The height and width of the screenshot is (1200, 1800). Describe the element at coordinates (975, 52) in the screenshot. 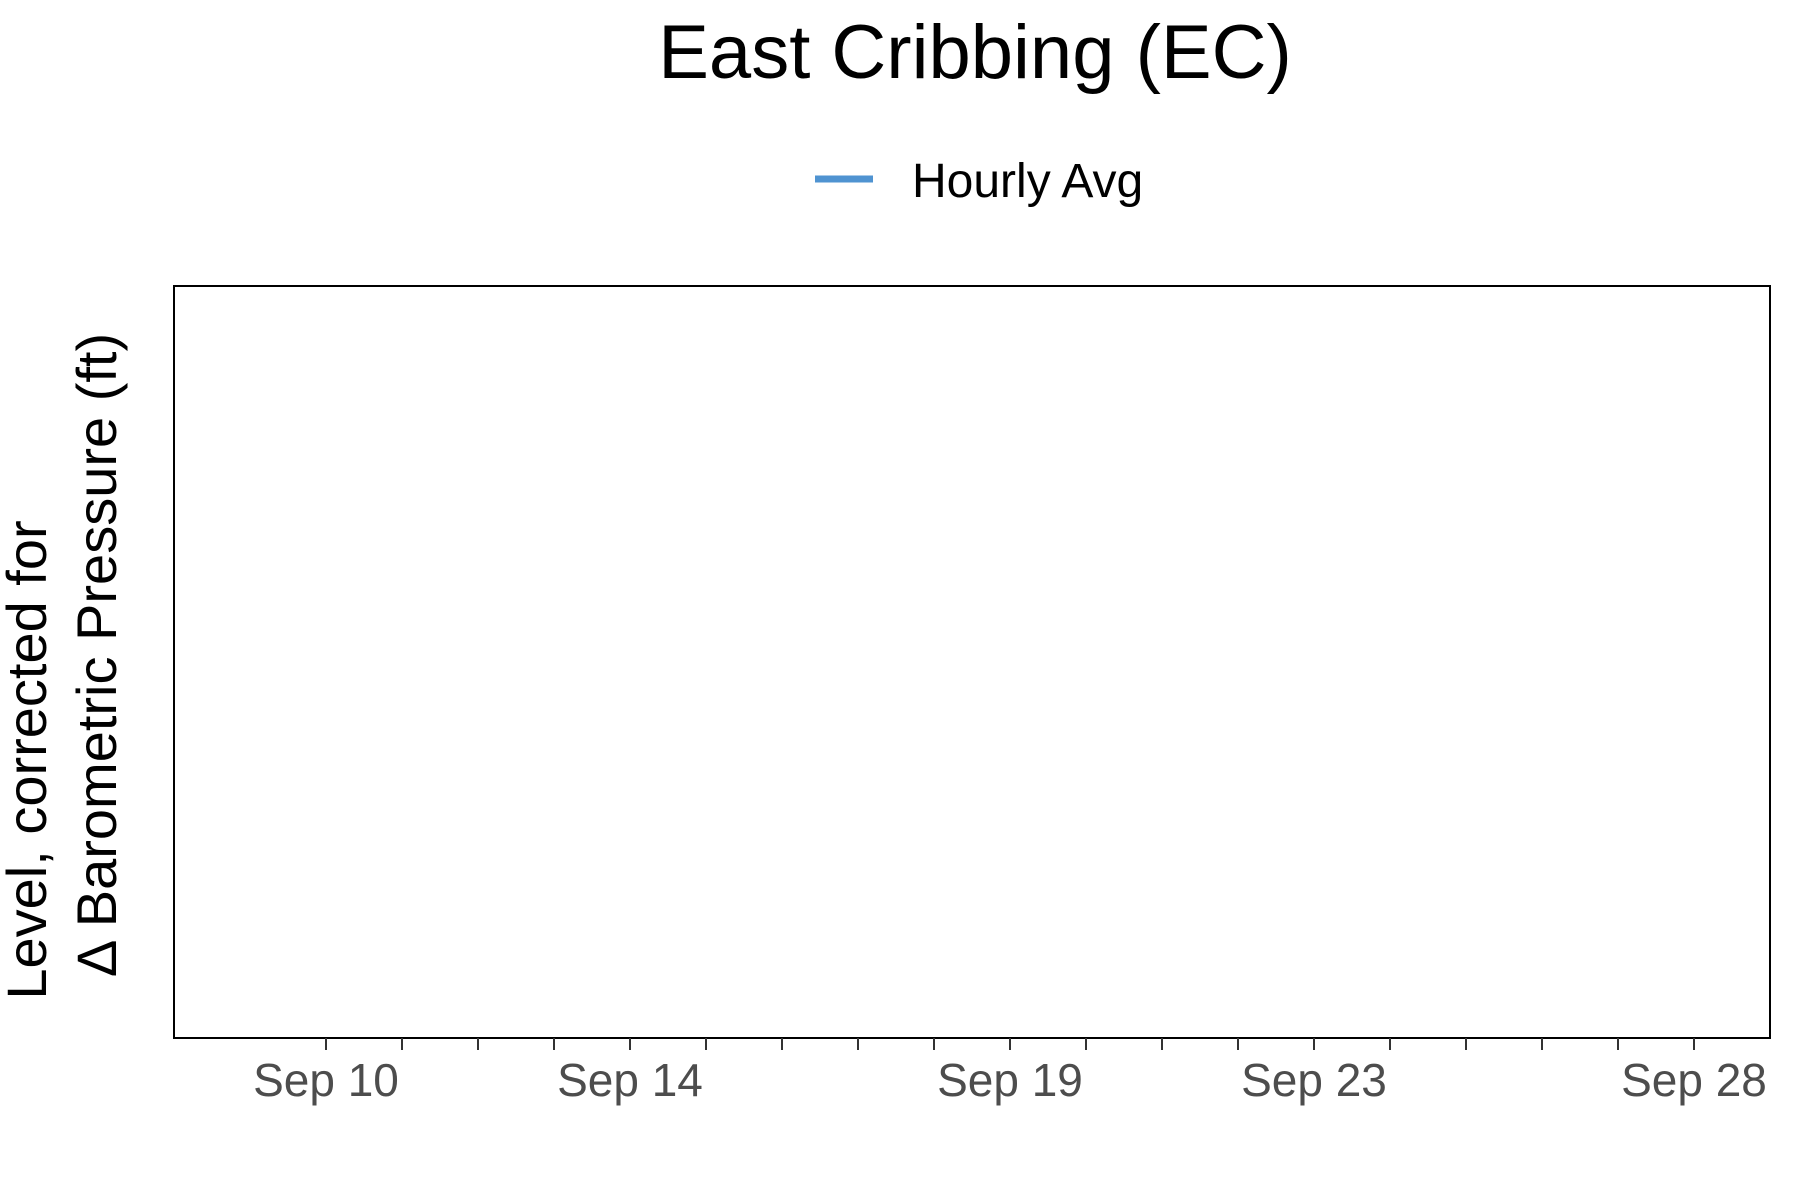

I see `chart-title: East Cribbing (EC)` at that location.